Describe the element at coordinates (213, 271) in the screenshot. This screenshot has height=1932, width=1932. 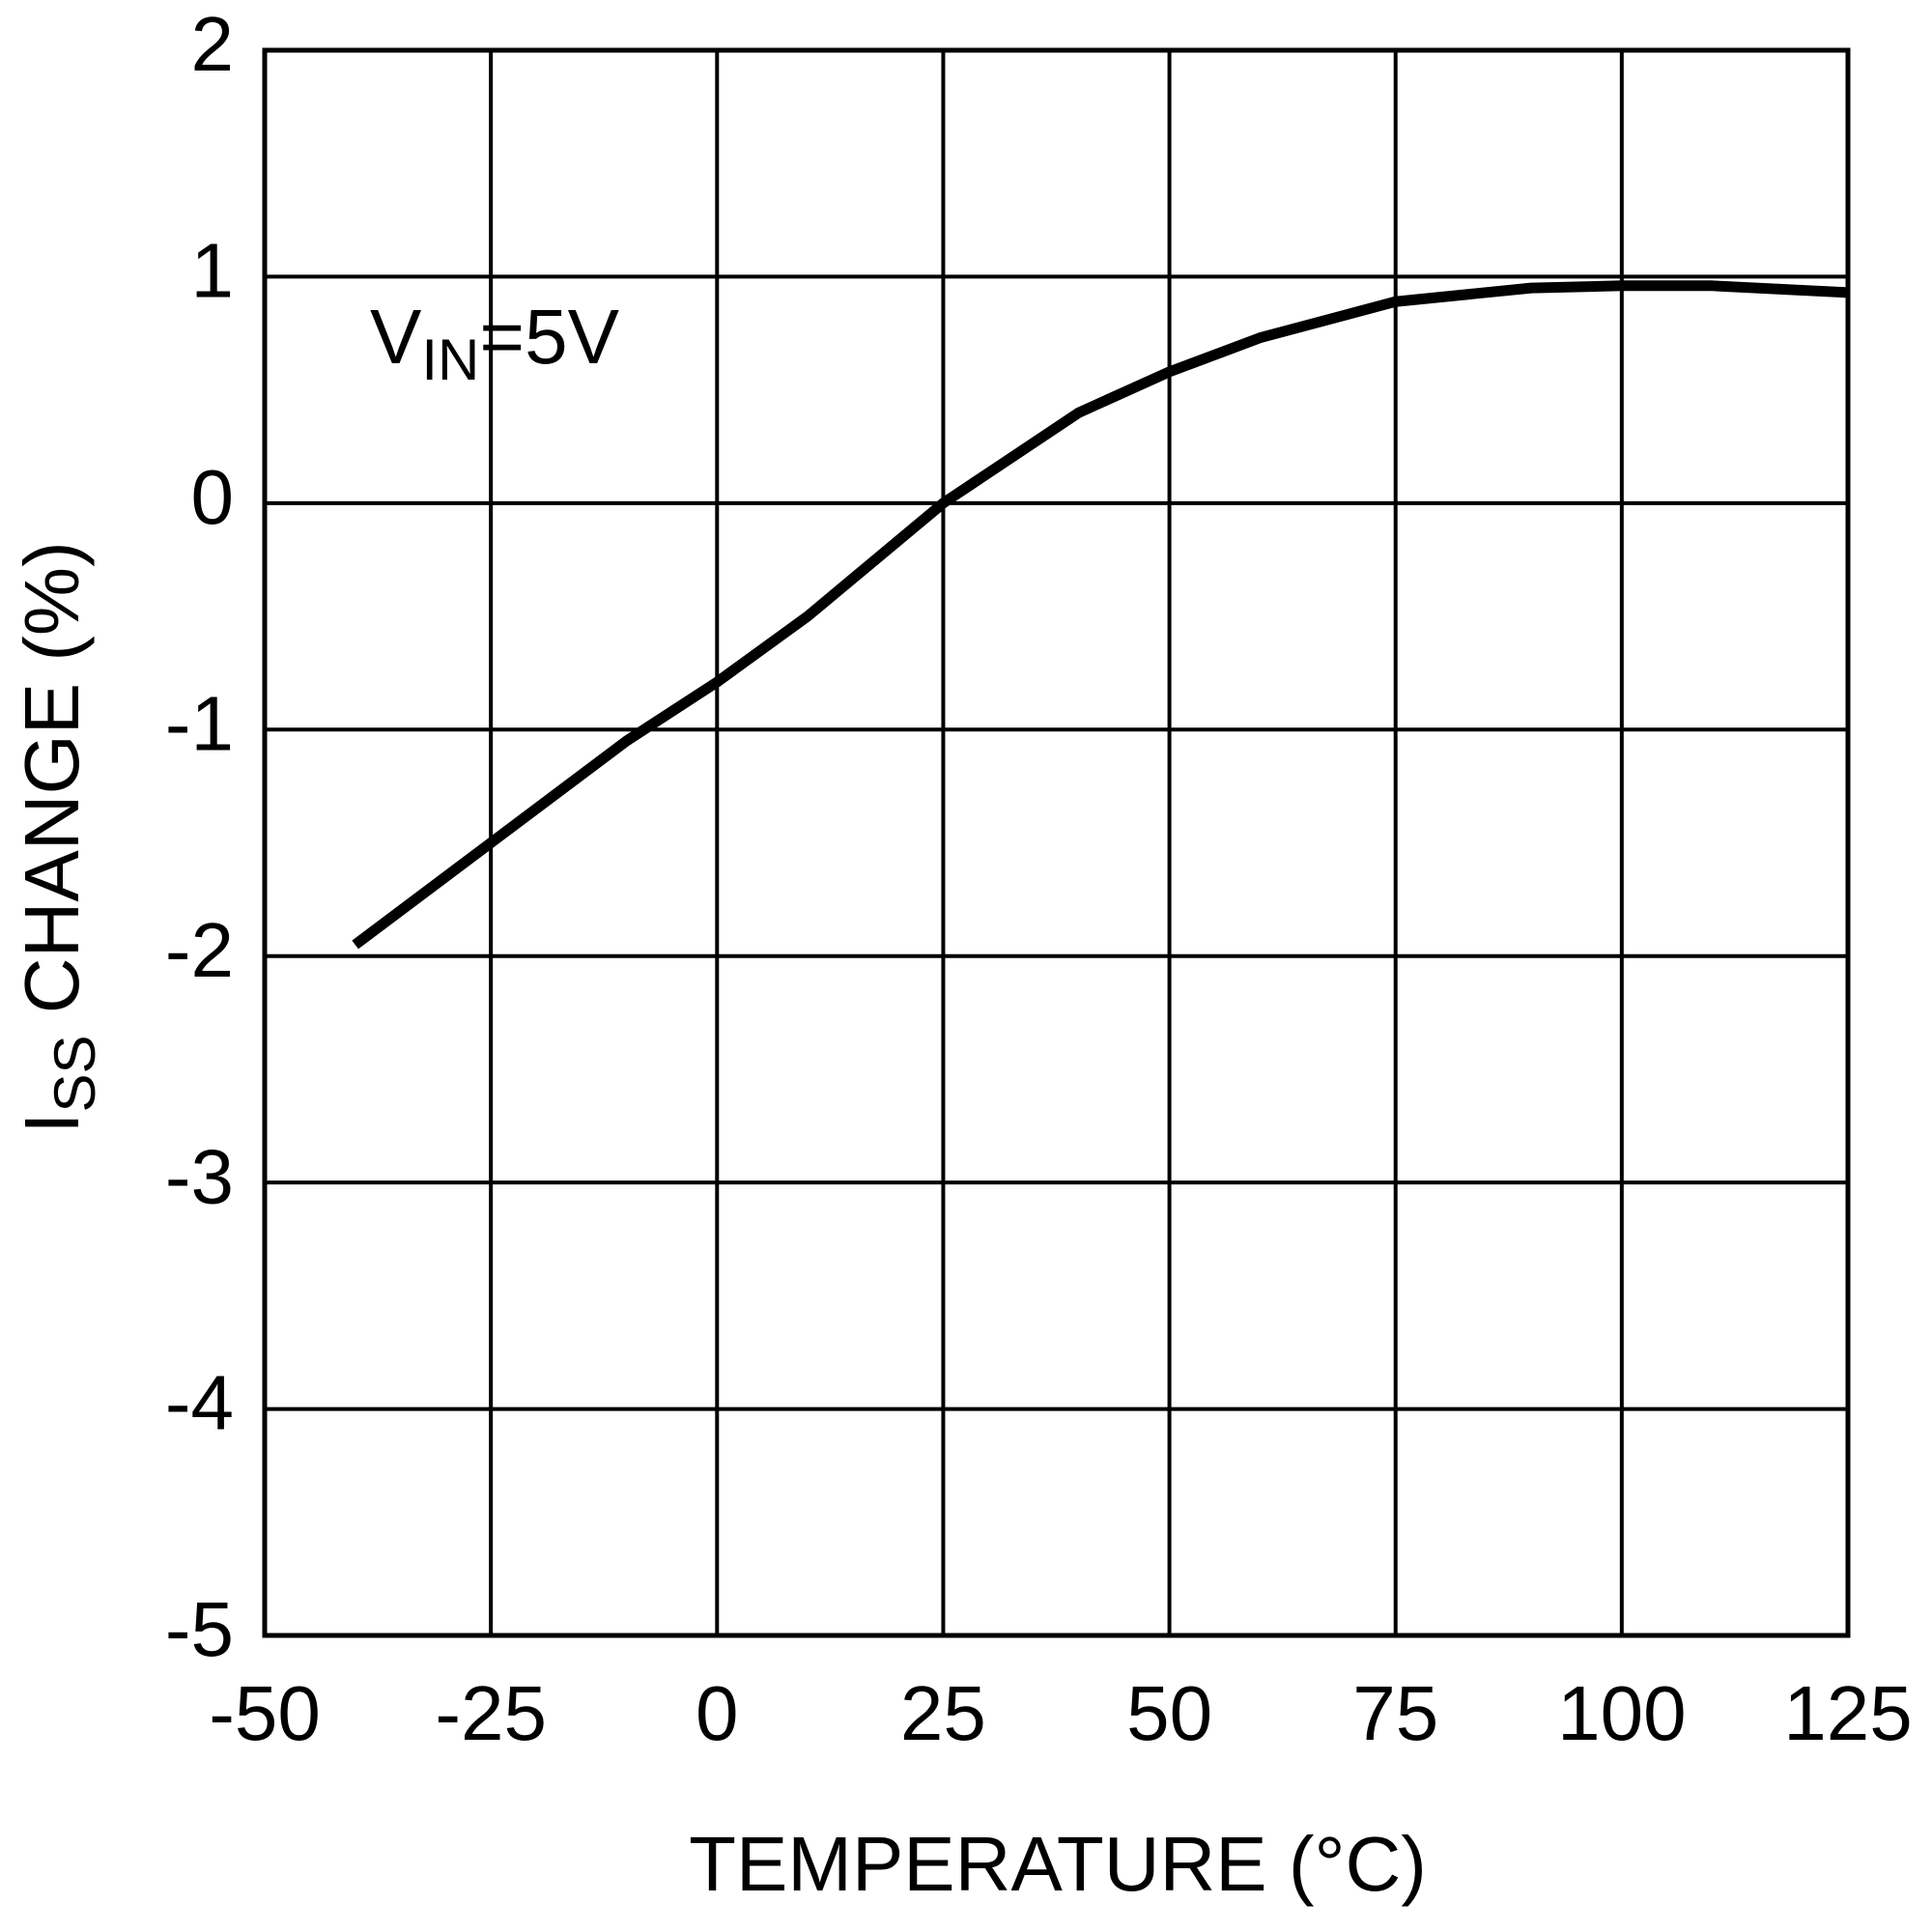
I see `y-tick-label: 1` at that location.